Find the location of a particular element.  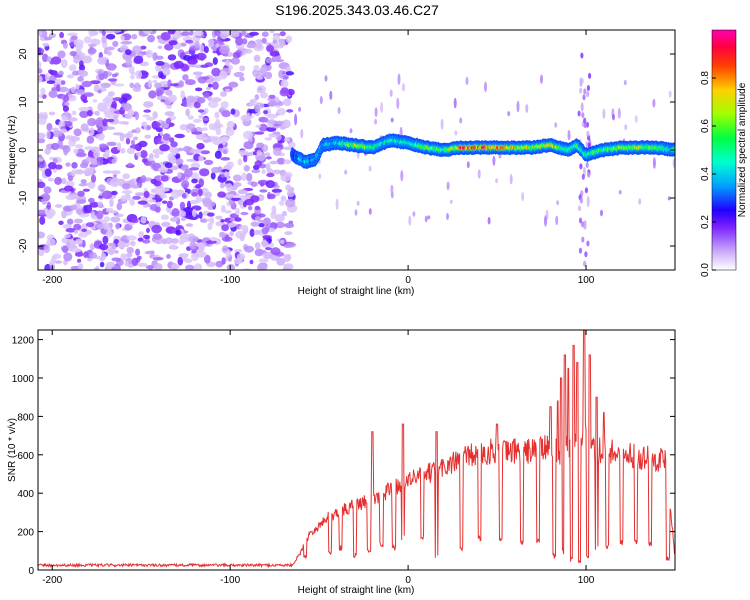

colorbar-label: Normalized spectral amplitude is located at coordinates (742, 149).